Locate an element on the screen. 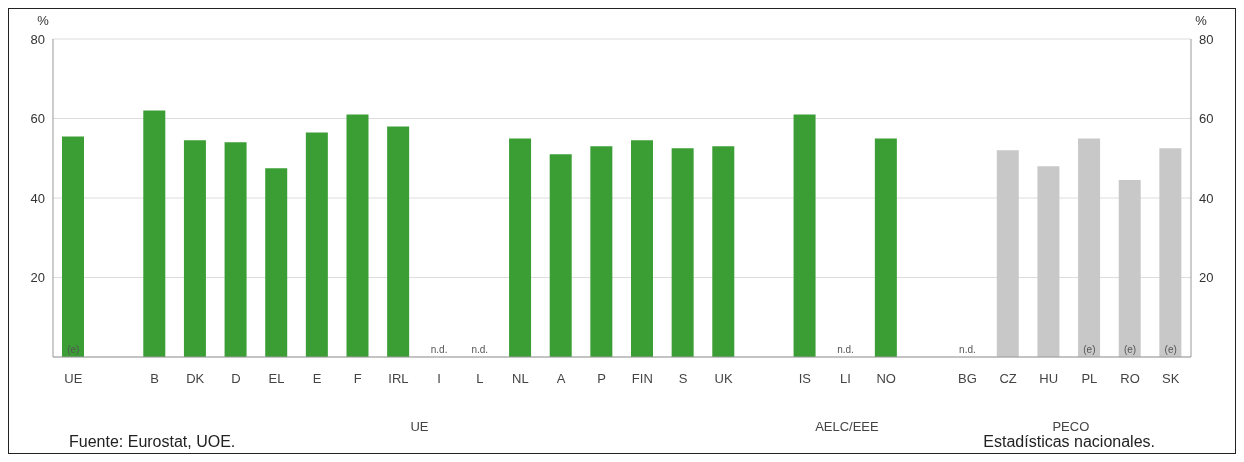  y2-axis-title: % is located at coordinates (1201, 20).